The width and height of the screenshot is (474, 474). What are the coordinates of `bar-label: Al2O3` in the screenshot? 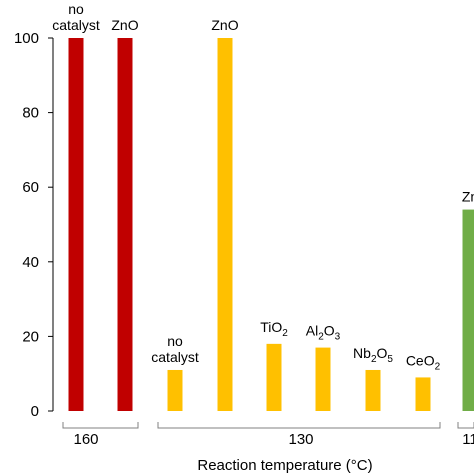 It's located at (323, 333).